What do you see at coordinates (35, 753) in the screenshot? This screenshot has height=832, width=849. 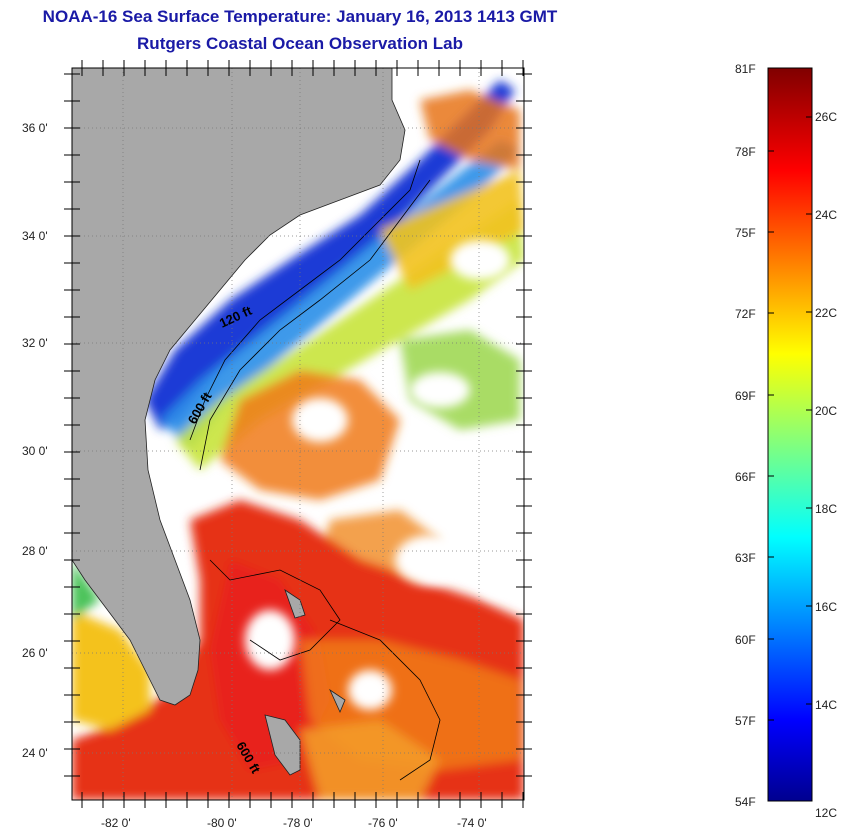 I see `lat-tick-label: 24 0'` at bounding box center [35, 753].